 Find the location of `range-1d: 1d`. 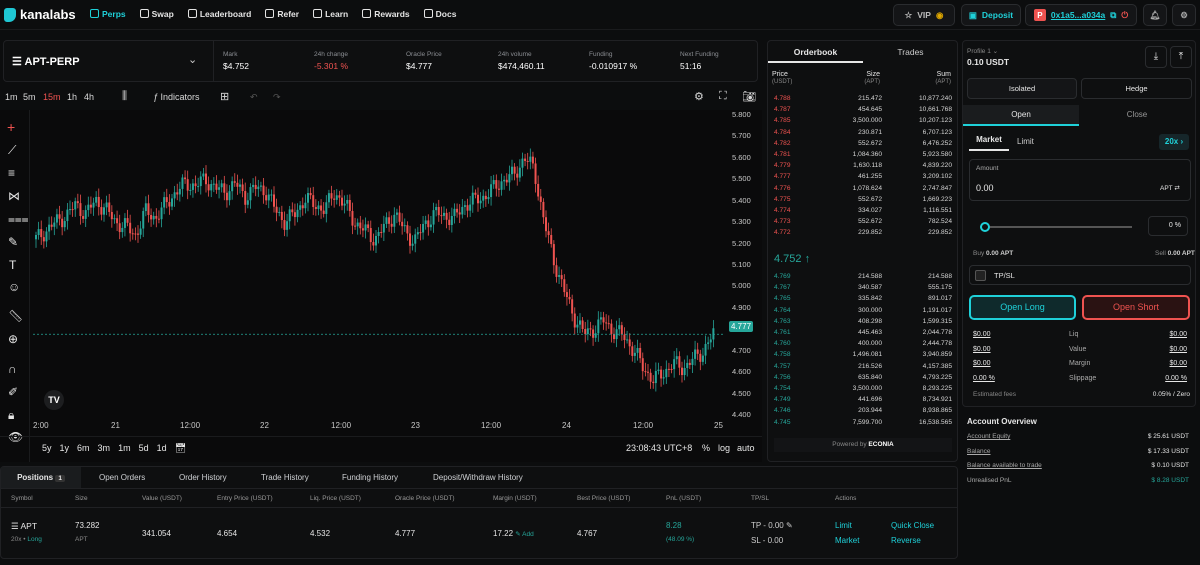

range-1d: 1d is located at coordinates (161, 448).